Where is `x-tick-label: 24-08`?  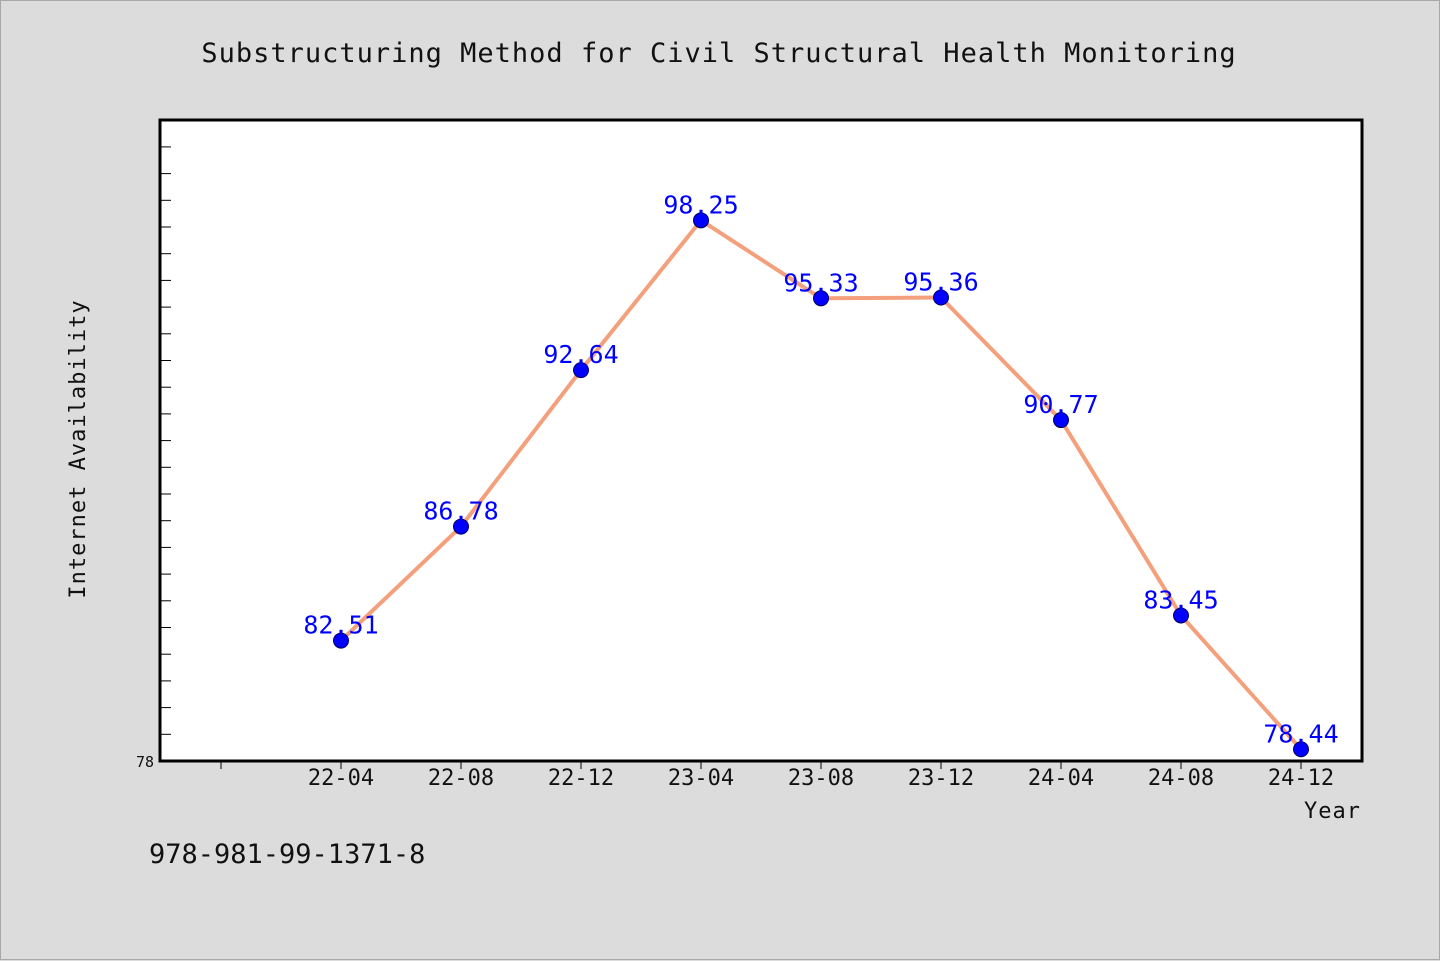 x-tick-label: 24-08 is located at coordinates (1181, 778).